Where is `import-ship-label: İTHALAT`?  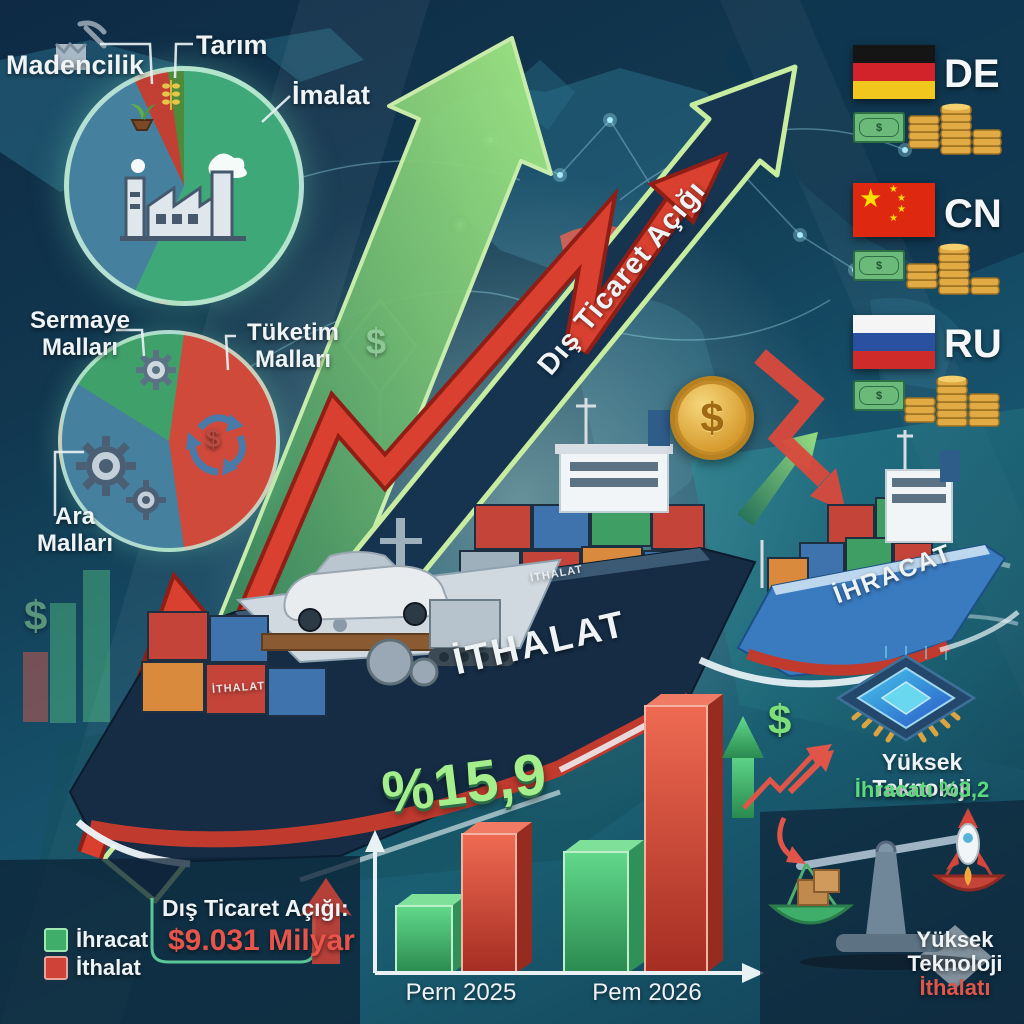
import-ship-label: İTHALAT is located at coordinates (540, 642).